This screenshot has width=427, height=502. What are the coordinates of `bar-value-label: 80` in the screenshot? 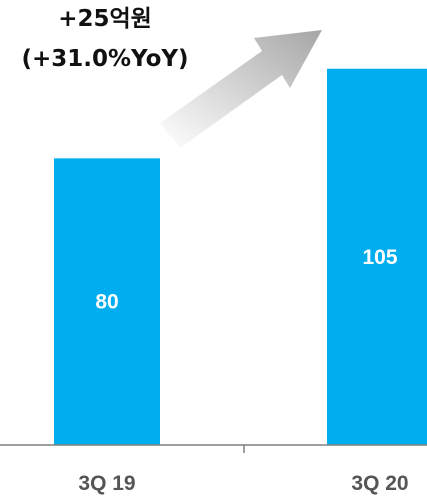 It's located at (106, 302).